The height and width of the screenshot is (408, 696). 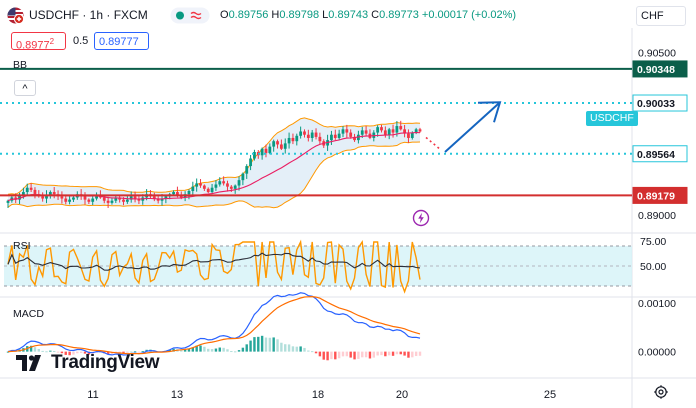 I want to click on lightning-icon, so click(x=421, y=218).